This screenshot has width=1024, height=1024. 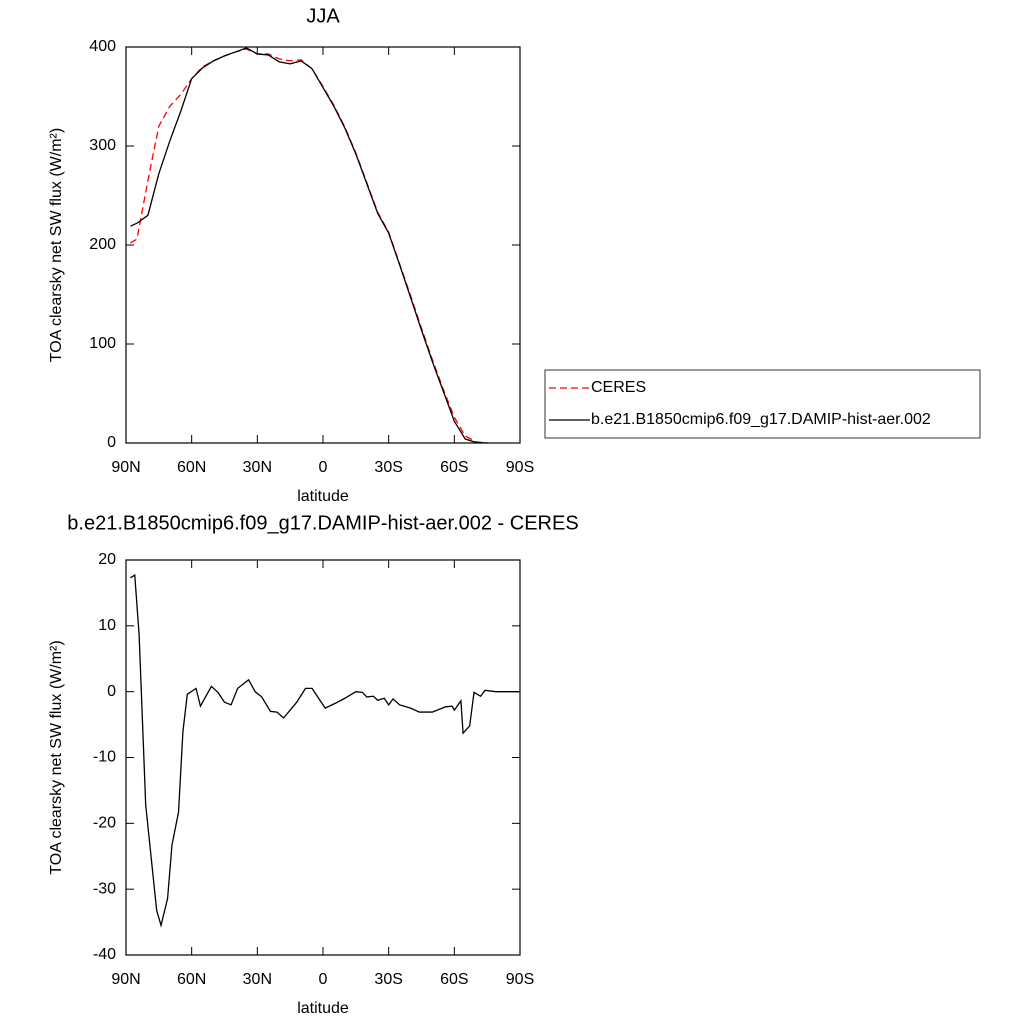 What do you see at coordinates (107, 625) in the screenshot?
I see `y-tick-label: 10` at bounding box center [107, 625].